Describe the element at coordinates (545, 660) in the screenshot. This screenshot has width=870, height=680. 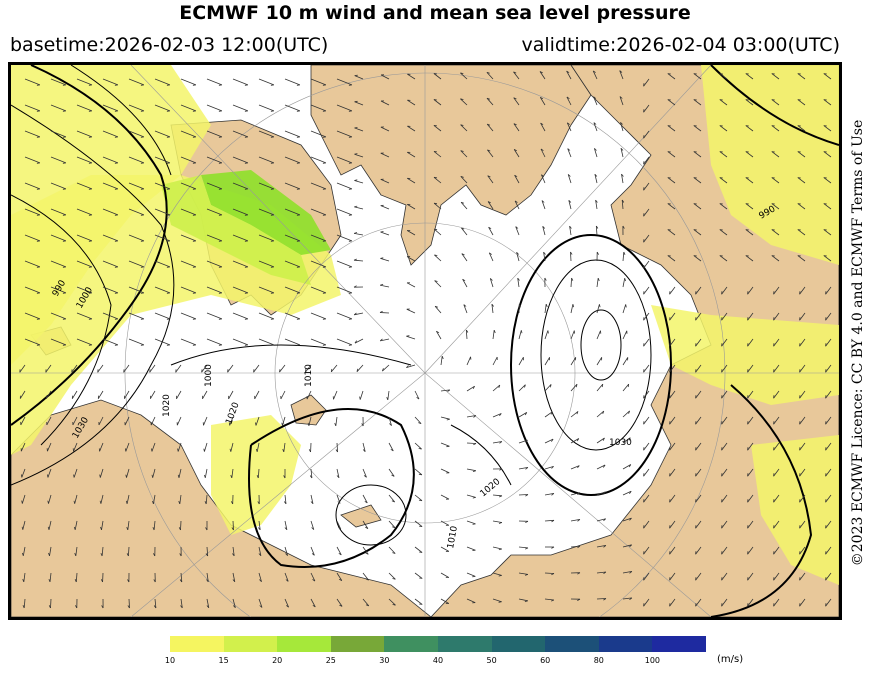
I see `legend-tick-label: 60` at that location.